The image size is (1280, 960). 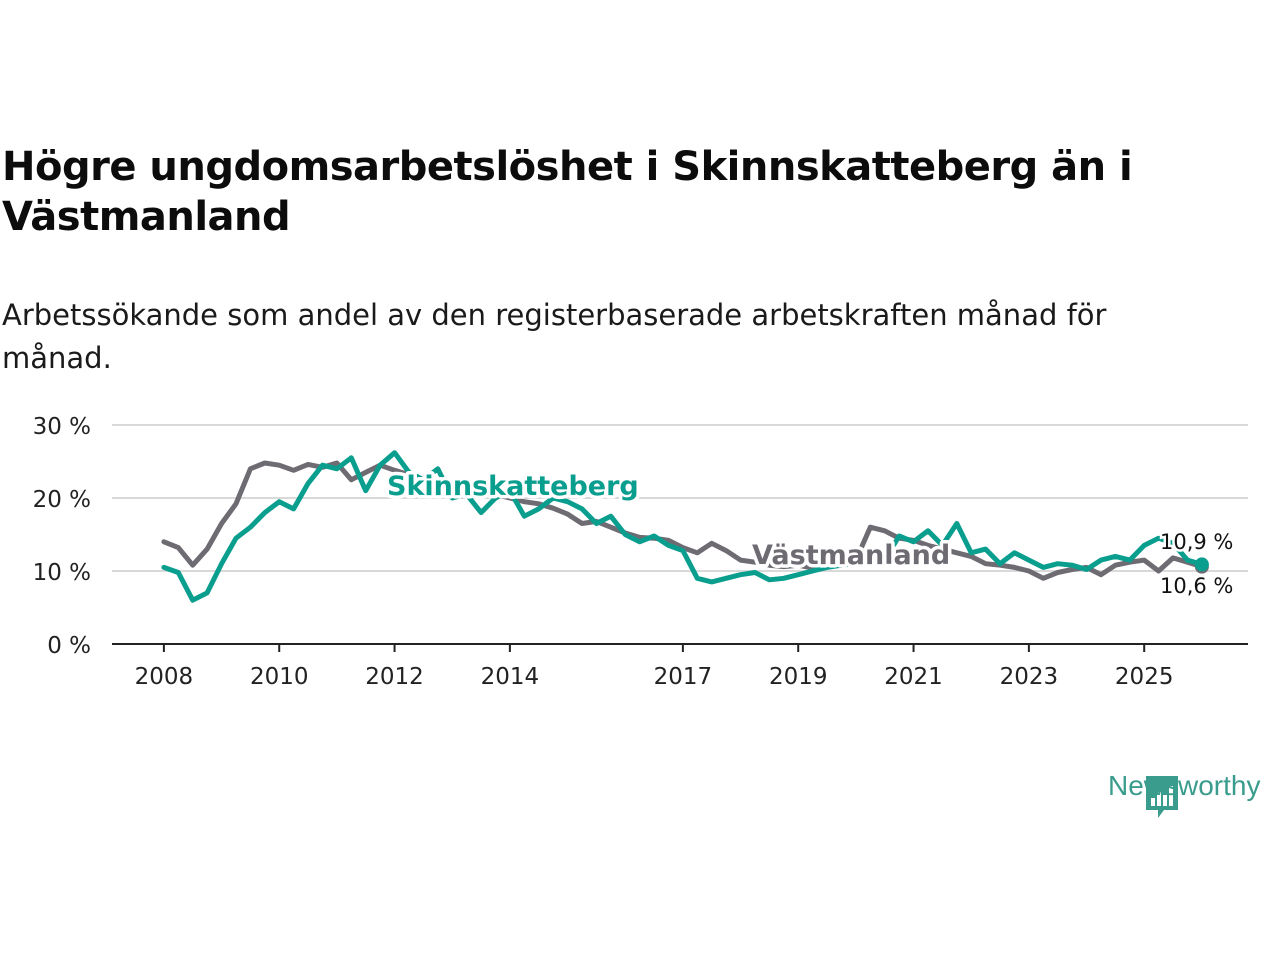 I want to click on y-tick-label: 30 %, so click(x=62, y=427).